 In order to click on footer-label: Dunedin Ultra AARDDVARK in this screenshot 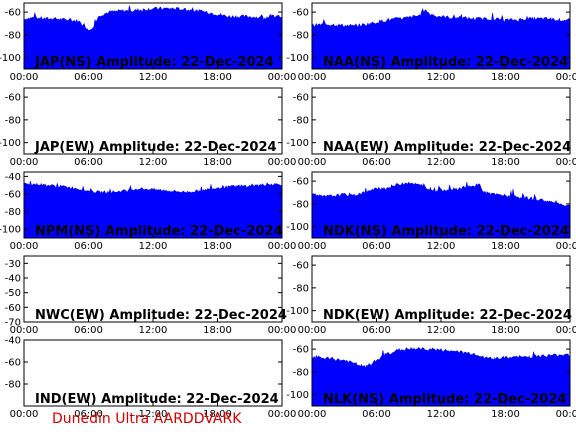, I will do `click(147, 419)`.